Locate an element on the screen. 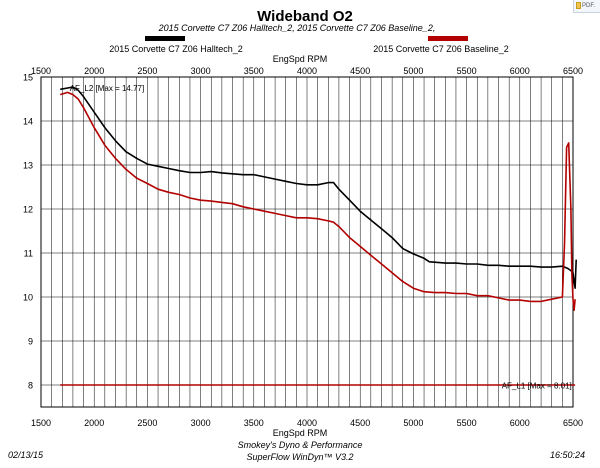 The width and height of the screenshot is (600, 468). x-axis-label-top: EngSpd RPM is located at coordinates (300, 59).